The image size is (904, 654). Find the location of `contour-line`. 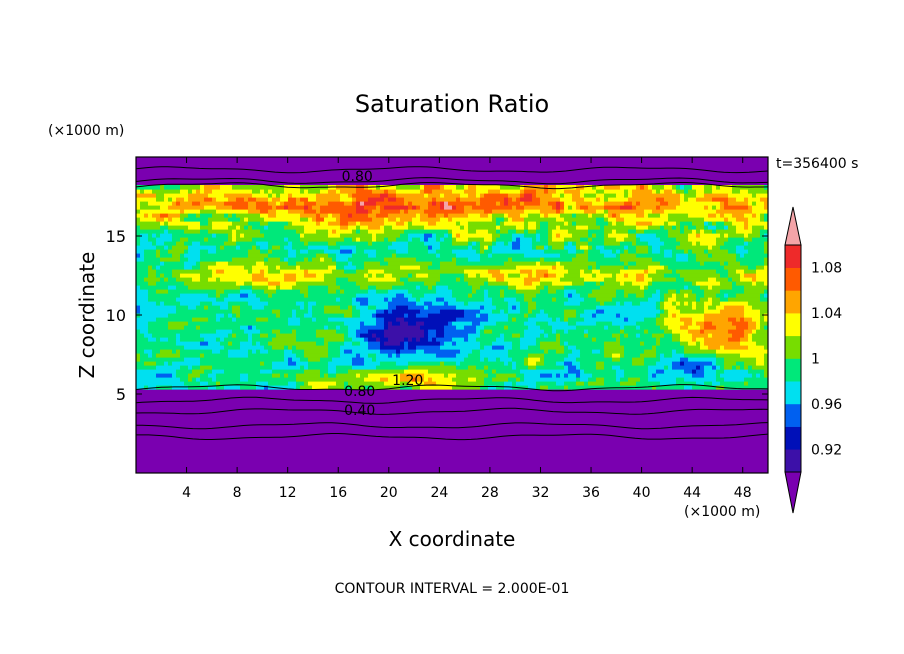

contour-line is located at coordinates (452, 186).